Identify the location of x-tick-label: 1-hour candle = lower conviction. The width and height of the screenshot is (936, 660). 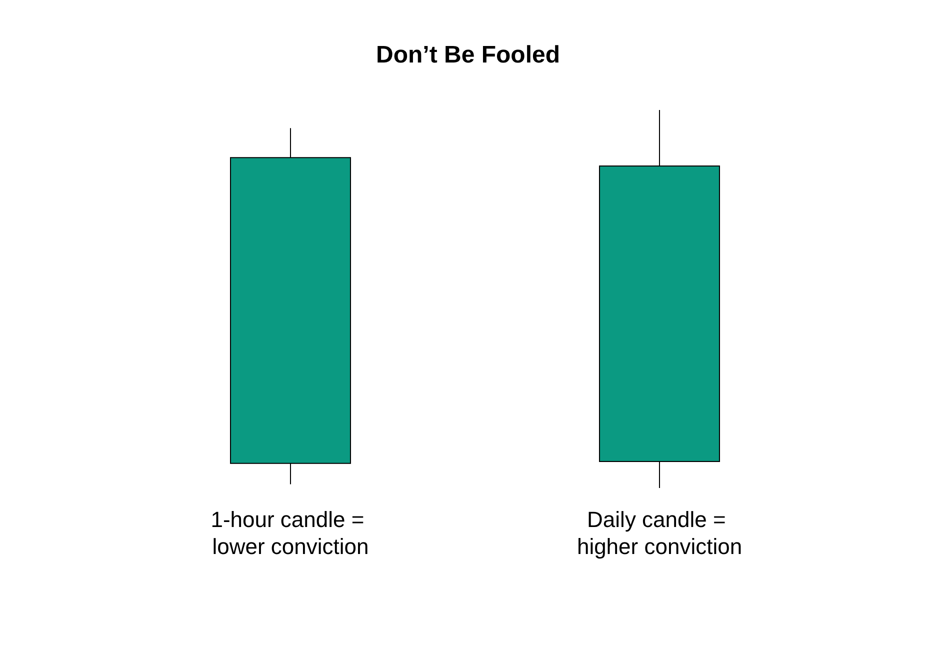
(290, 533).